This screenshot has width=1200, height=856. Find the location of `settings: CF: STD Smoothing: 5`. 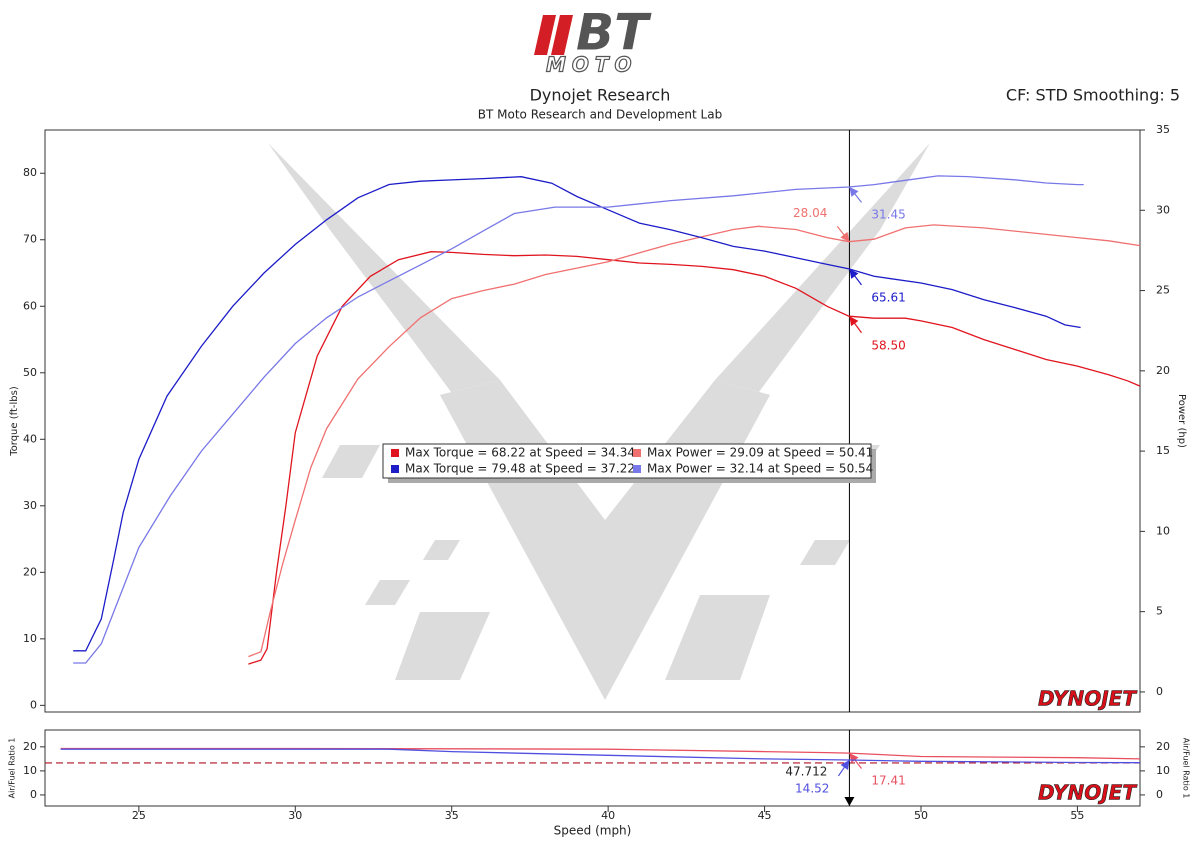

settings: CF: STD Smoothing: 5 is located at coordinates (1093, 95).